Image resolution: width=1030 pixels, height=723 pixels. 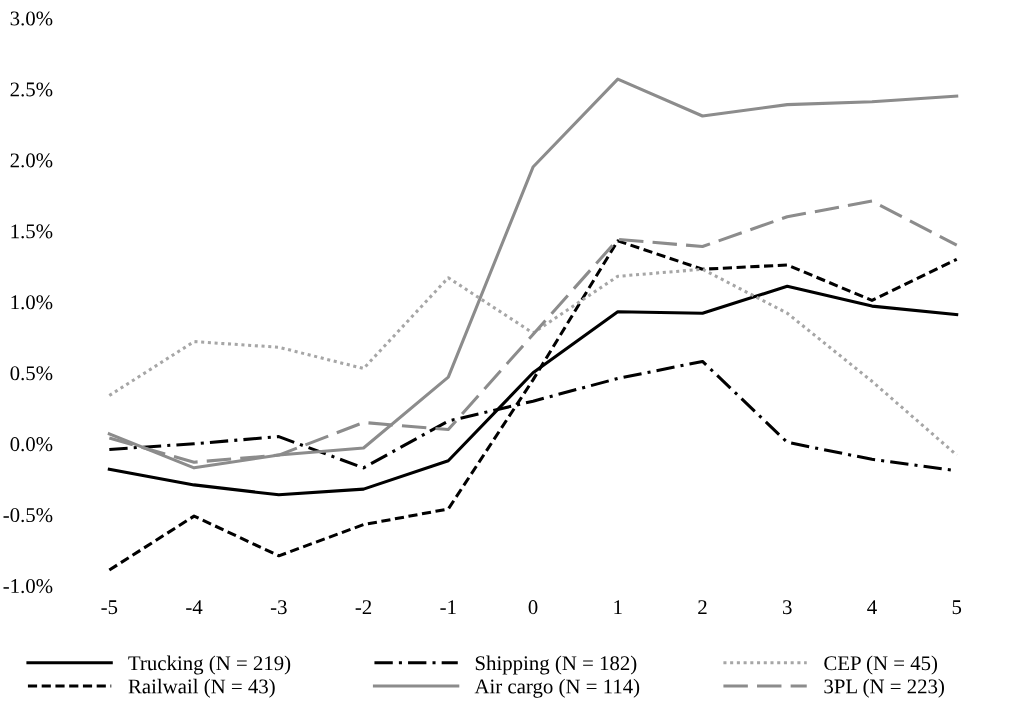 I want to click on x-tick-label: -1, so click(x=448, y=607).